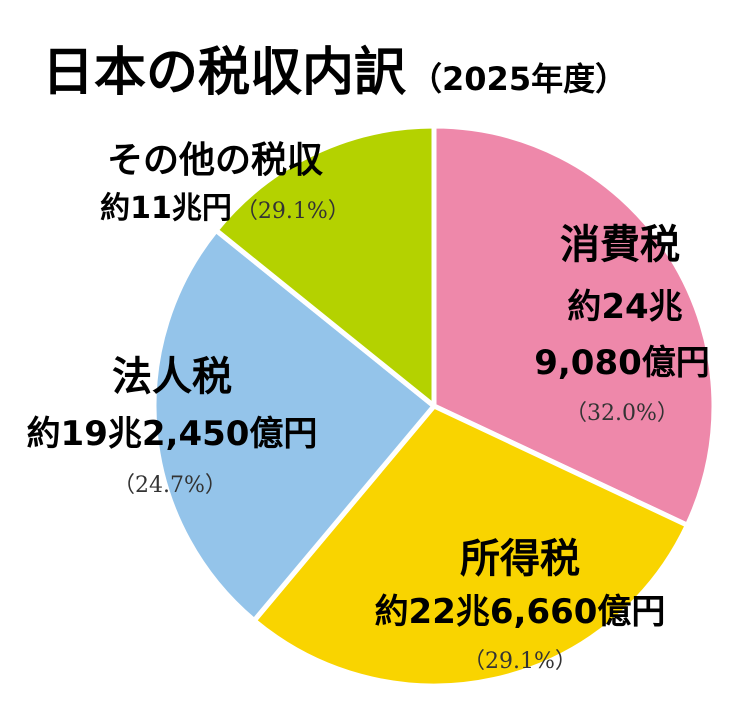 This screenshot has height=708, width=735. I want to click on label-amount-shohi-2: 9,080億円, so click(622, 363).